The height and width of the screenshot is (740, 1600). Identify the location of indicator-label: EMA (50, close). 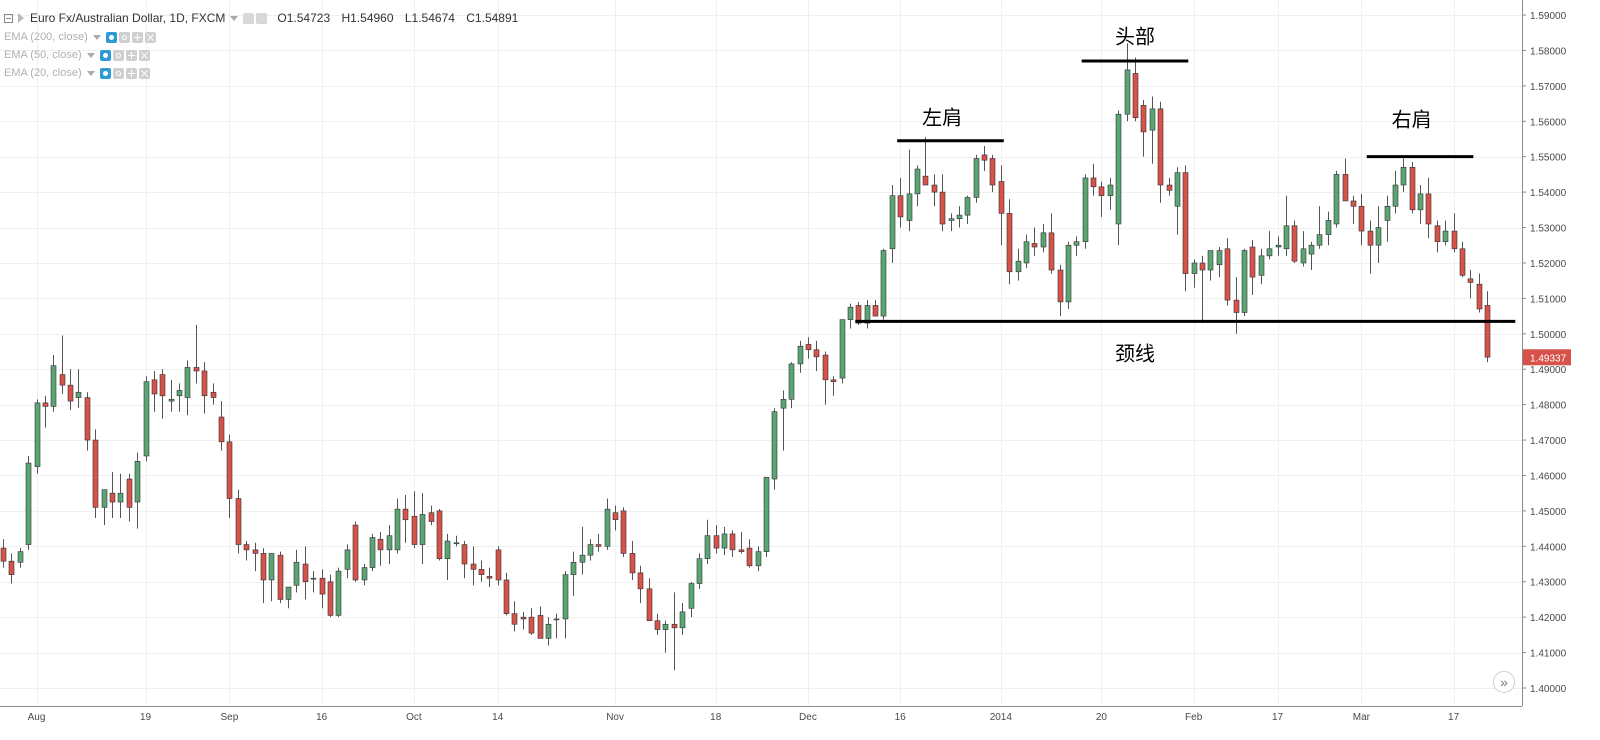
(43, 55).